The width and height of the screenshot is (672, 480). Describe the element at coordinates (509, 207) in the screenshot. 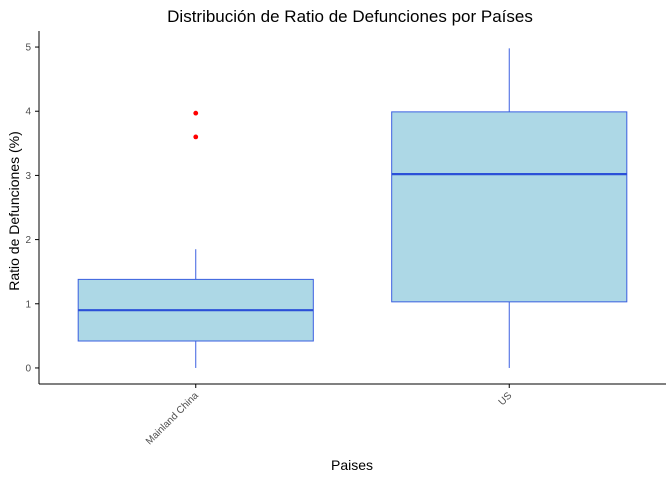

I see `box-us` at that location.